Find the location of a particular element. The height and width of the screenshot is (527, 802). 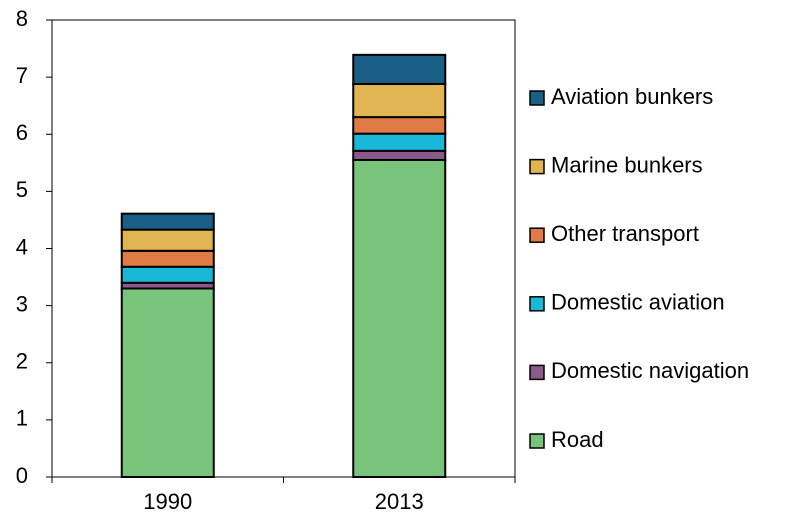

legend-label: Domestic aviation is located at coordinates (638, 302).